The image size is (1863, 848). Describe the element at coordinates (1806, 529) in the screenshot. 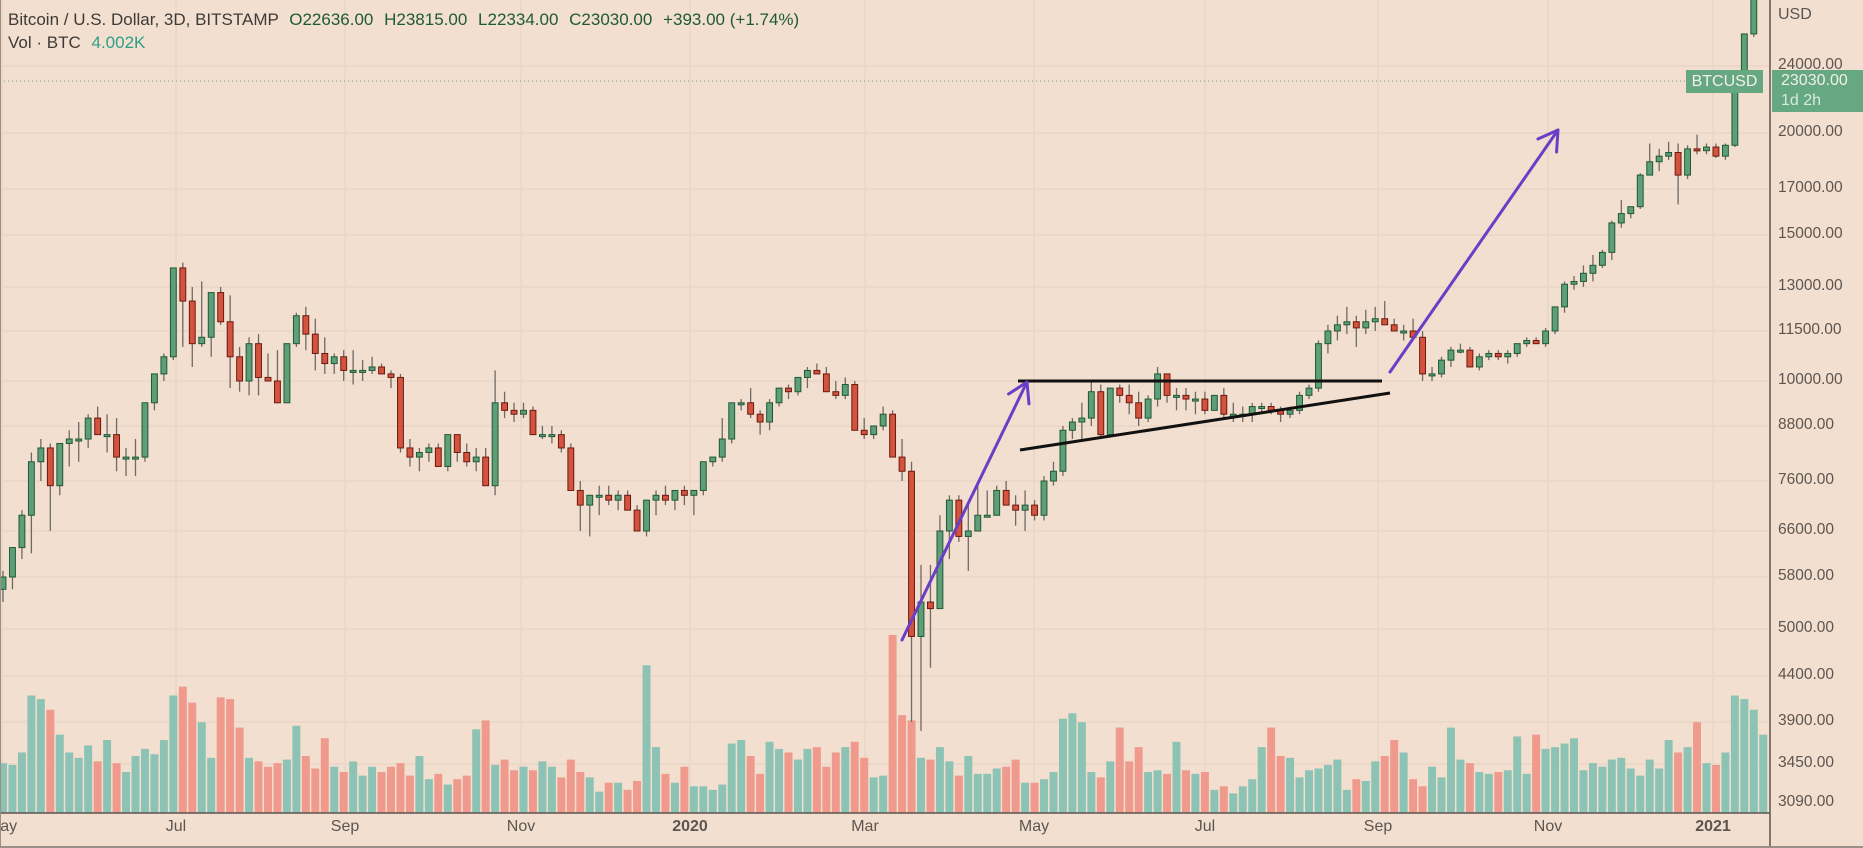

I see `price-tick-label: 6600.00` at that location.